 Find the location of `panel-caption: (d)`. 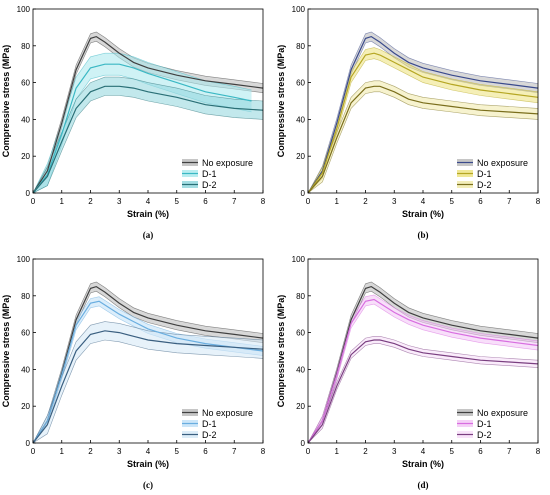

panel-caption: (d) is located at coordinates (423, 485).